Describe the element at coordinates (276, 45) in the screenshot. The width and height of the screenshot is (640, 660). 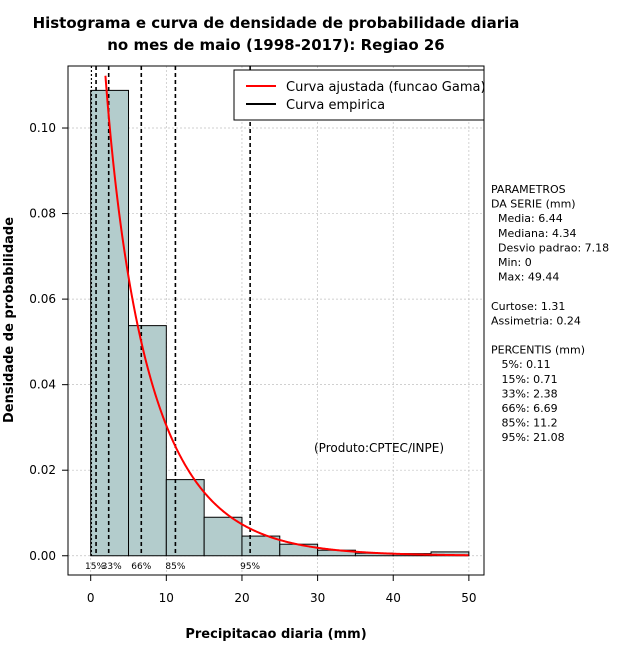
I see `chart-title-line2: no mes de maio (1998-2017): Regiao 26` at that location.